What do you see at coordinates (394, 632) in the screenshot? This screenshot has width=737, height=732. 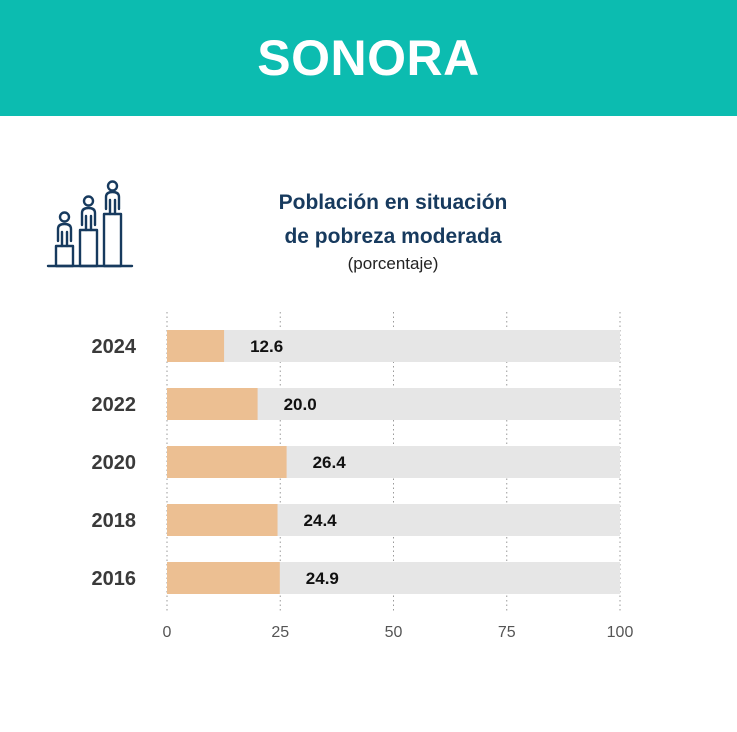 I see `x-tick-label-50: 50` at bounding box center [394, 632].